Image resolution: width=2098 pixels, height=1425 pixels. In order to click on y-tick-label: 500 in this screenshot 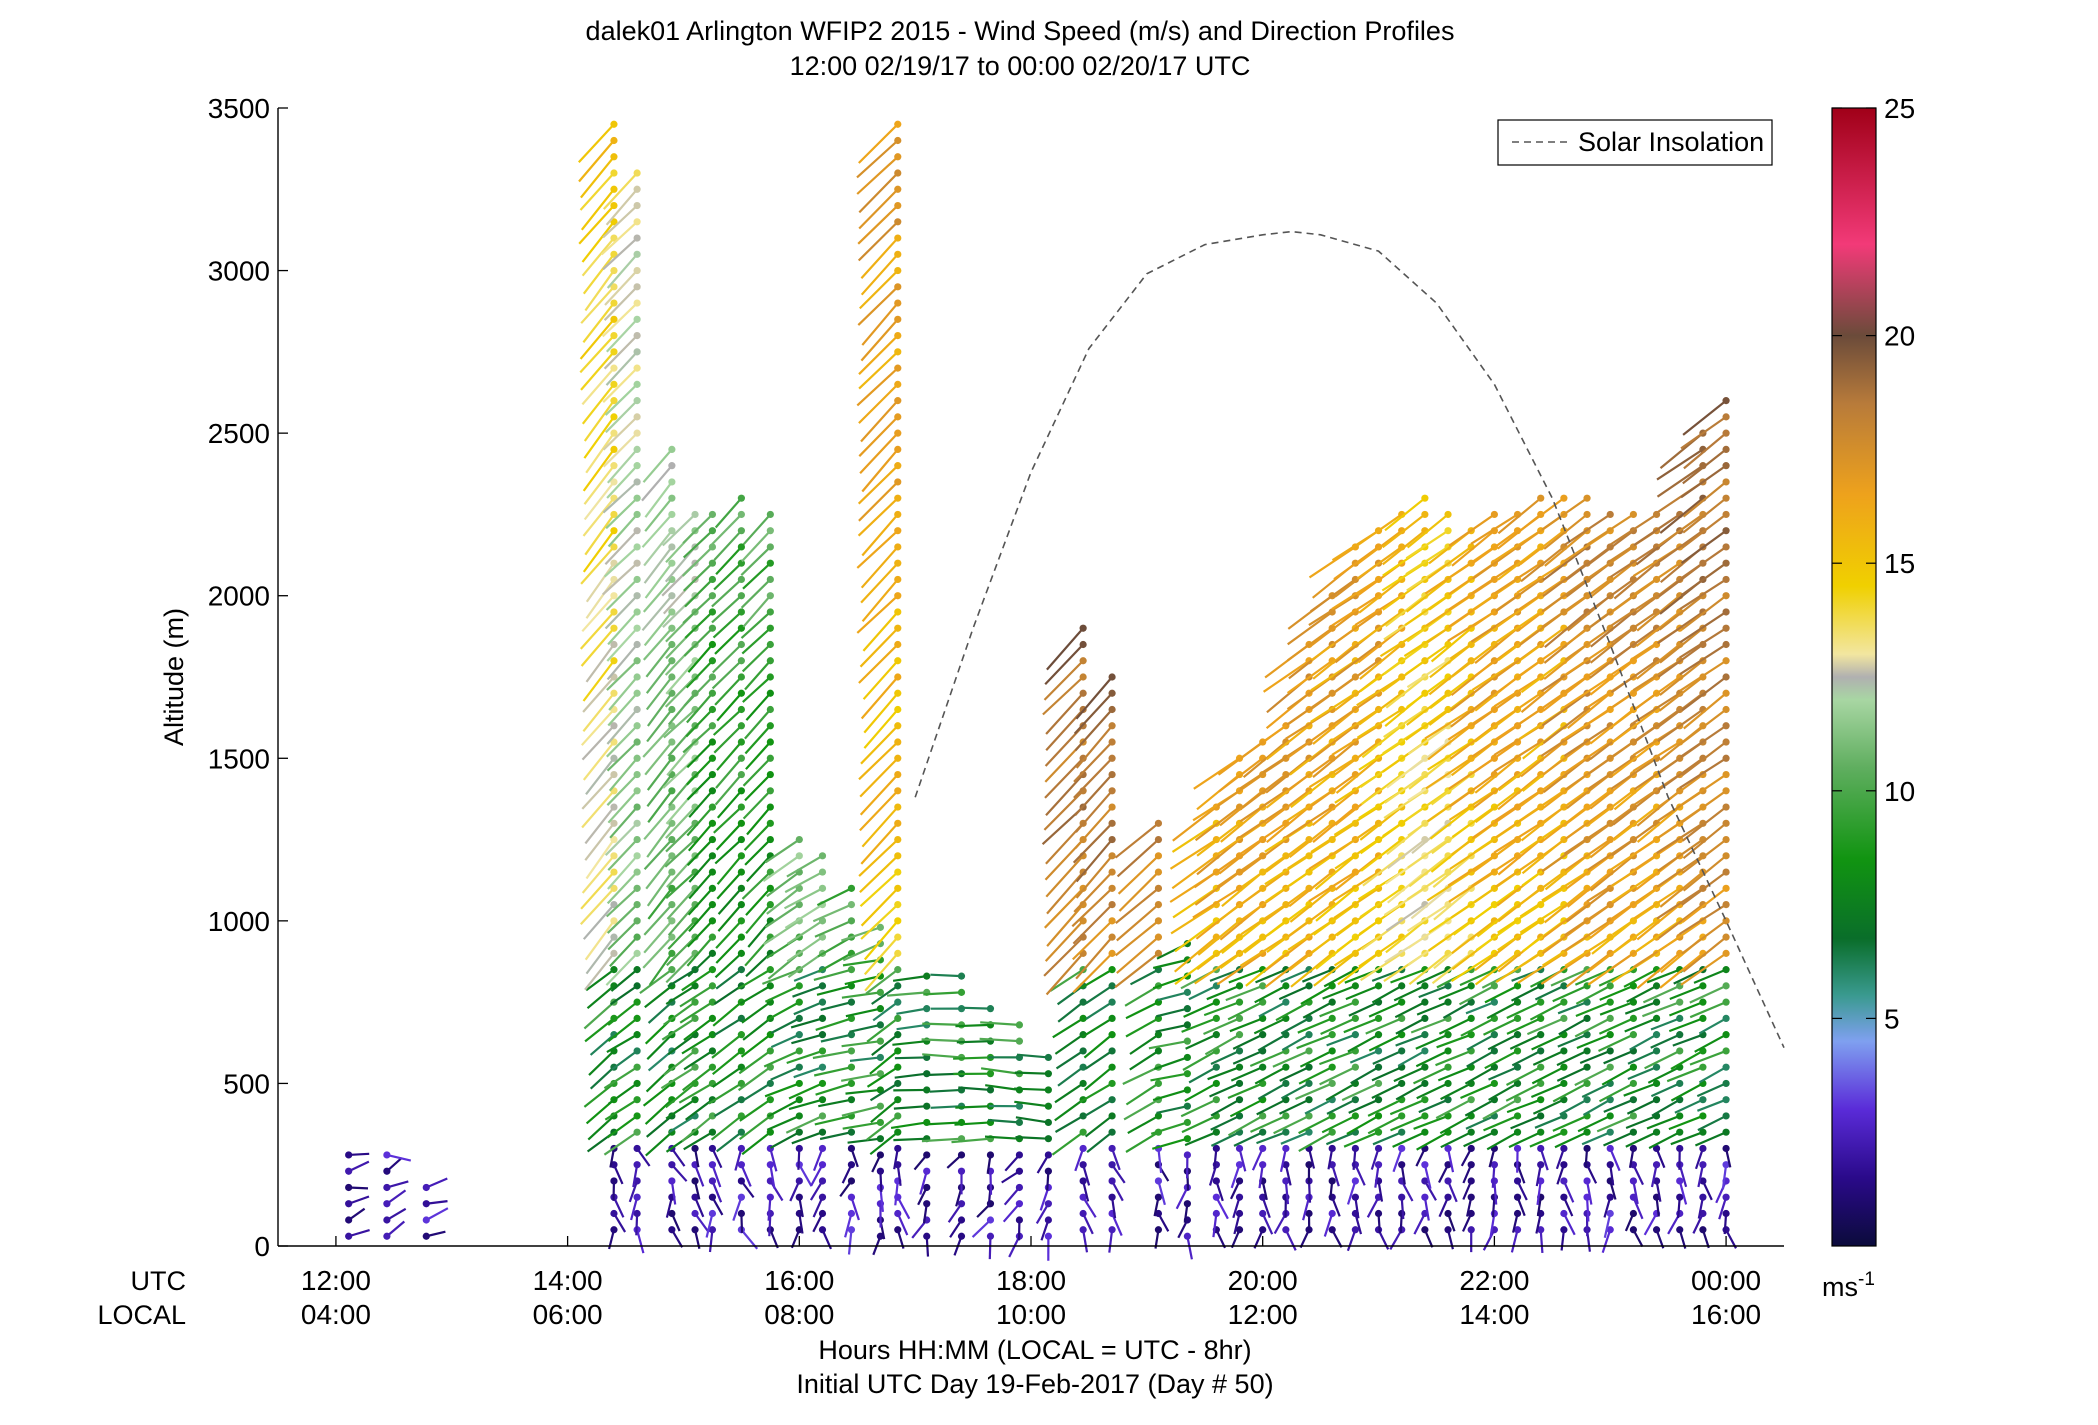, I will do `click(246, 1083)`.